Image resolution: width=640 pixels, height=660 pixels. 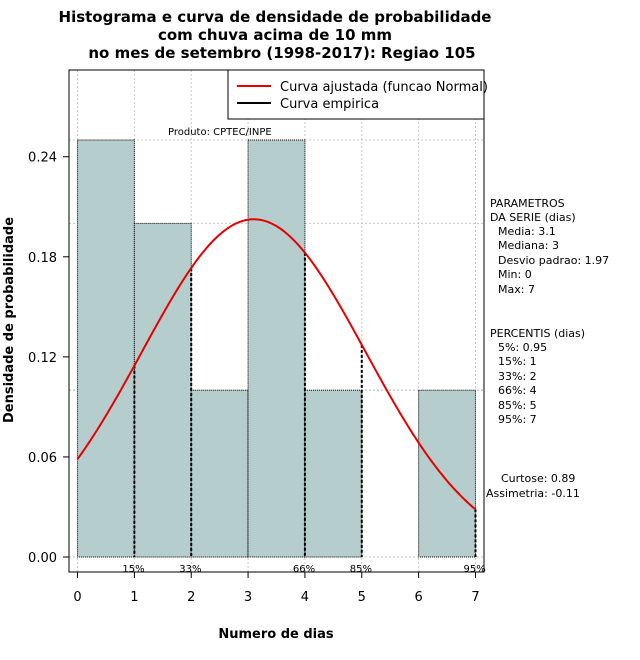 I want to click on x-tick-label: 7, so click(x=475, y=597).